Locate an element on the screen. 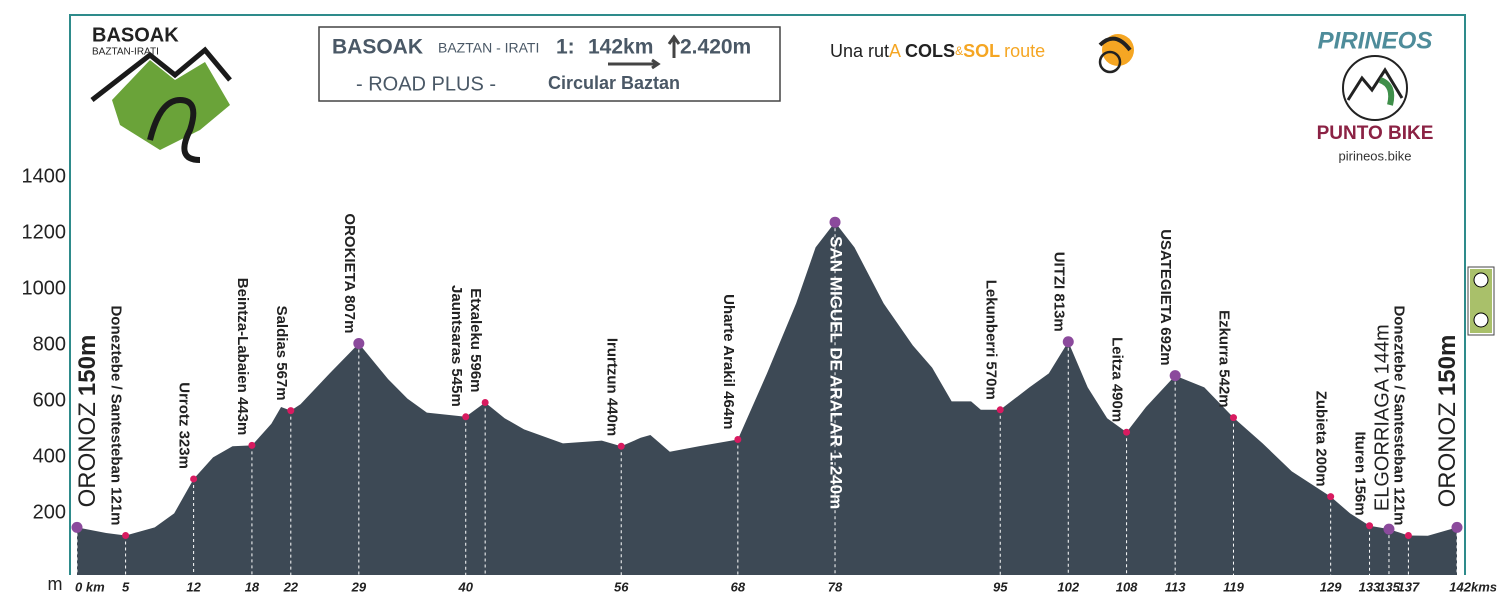 This screenshot has height=600, width=1500. x-tick-label: 135 is located at coordinates (1389, 586).